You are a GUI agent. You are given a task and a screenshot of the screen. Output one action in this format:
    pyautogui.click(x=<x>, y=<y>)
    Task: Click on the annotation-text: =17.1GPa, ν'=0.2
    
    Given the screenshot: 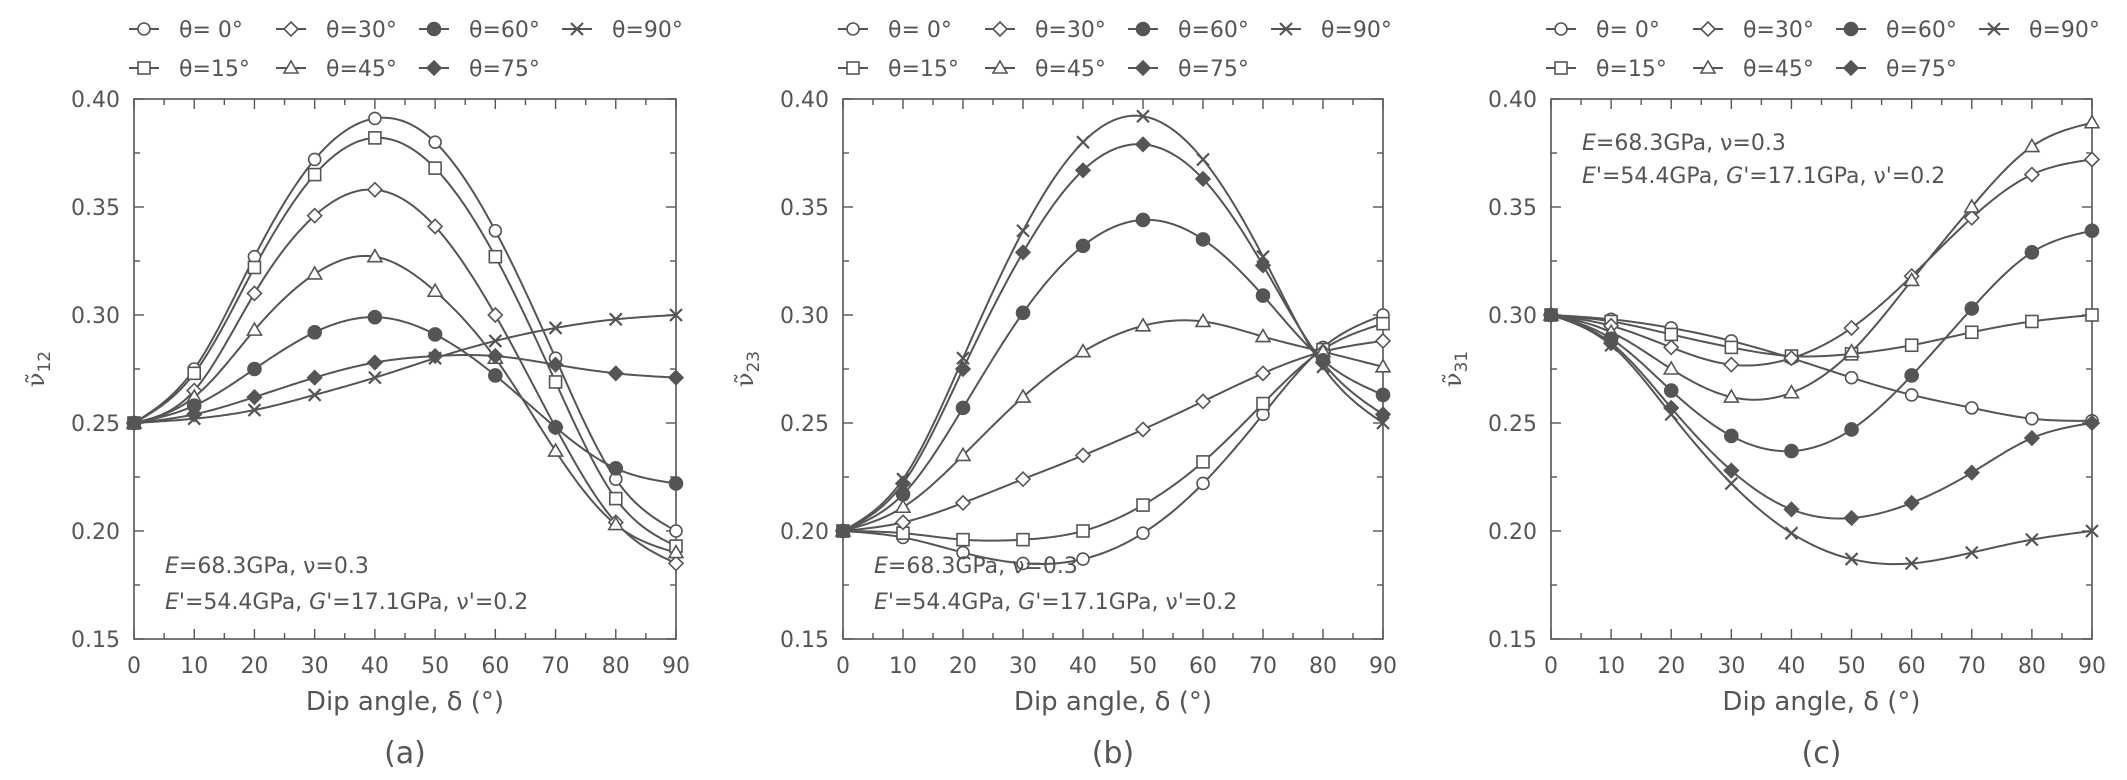 What is the action you would take?
    pyautogui.click(x=1139, y=602)
    